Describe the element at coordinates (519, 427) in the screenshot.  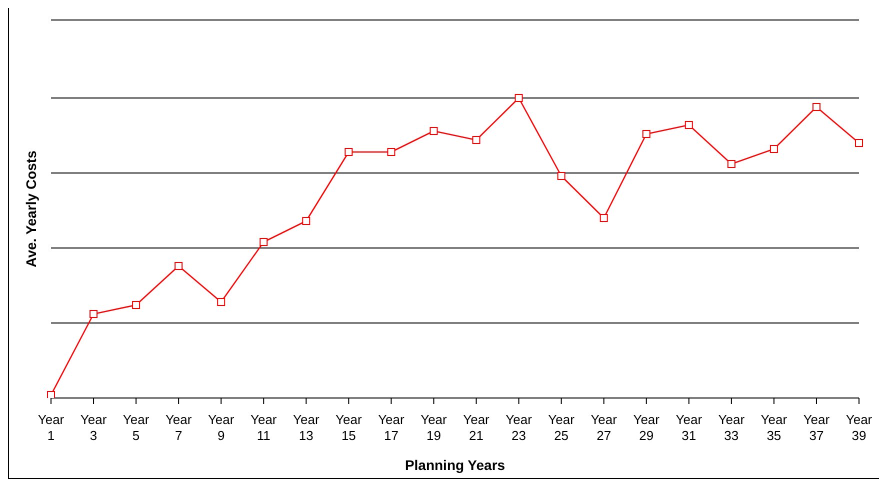
I see `x-tick-label: Year 23` at that location.